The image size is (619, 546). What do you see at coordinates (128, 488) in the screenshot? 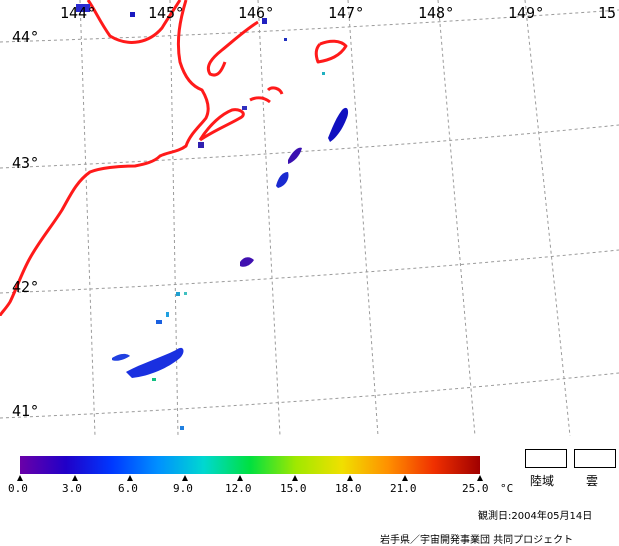
I see `scale-tick-6: 6.0` at bounding box center [128, 488].